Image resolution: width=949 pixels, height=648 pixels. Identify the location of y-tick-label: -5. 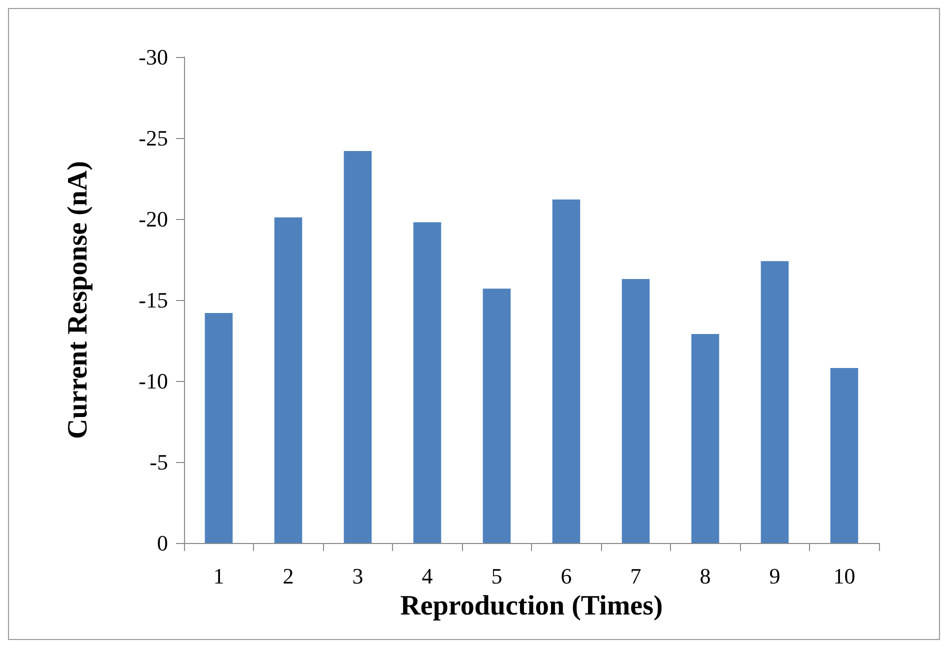
(159, 462).